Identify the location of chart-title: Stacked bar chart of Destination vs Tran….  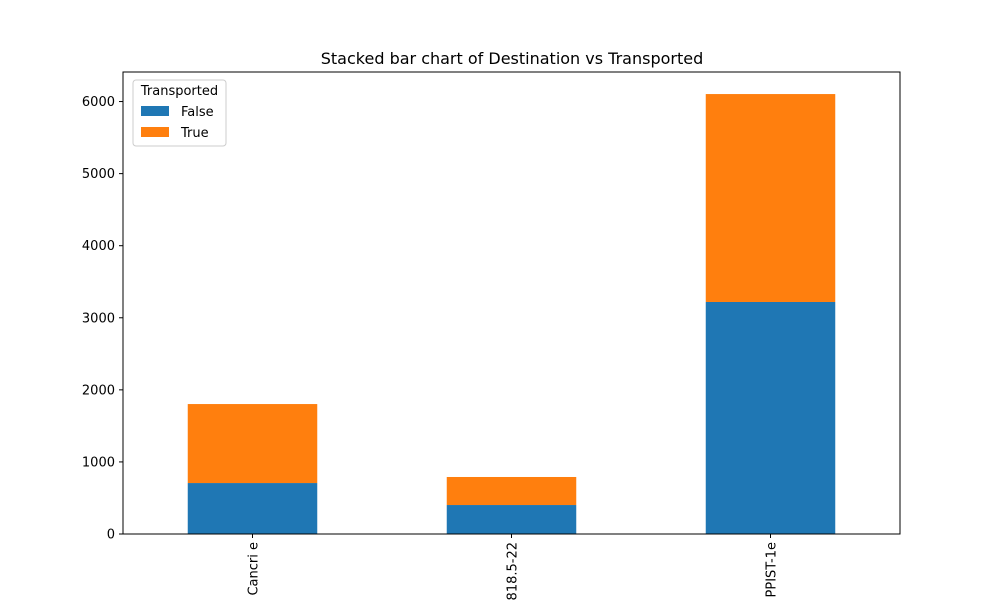
(512, 58).